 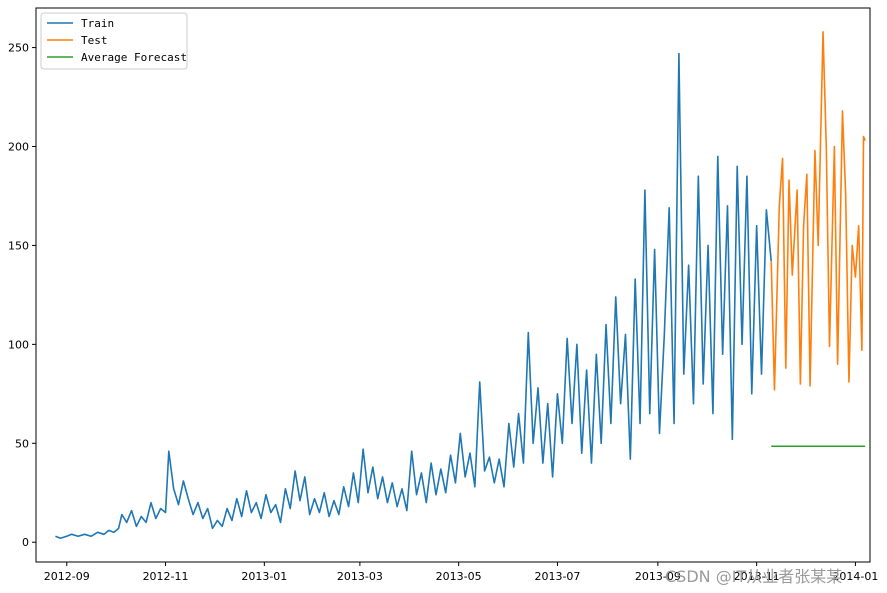 I want to click on x-tick-label: 2013-05, so click(x=459, y=576).